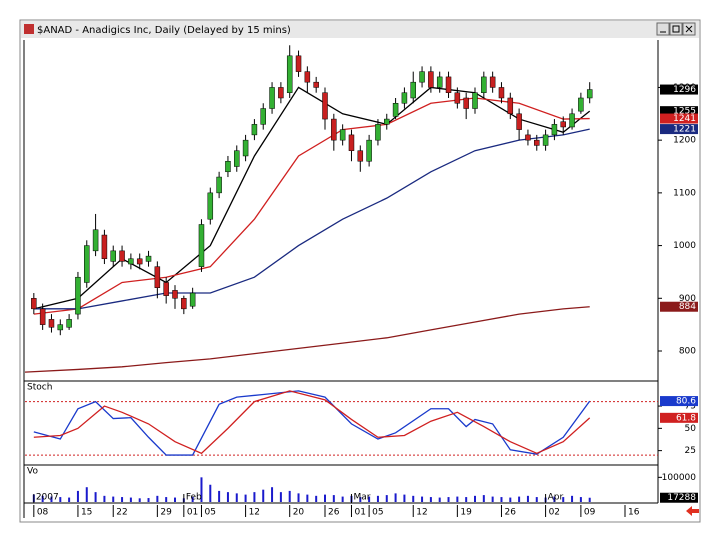  Describe the element at coordinates (690, 407) in the screenshot. I see `y-tick-label: 75` at that location.